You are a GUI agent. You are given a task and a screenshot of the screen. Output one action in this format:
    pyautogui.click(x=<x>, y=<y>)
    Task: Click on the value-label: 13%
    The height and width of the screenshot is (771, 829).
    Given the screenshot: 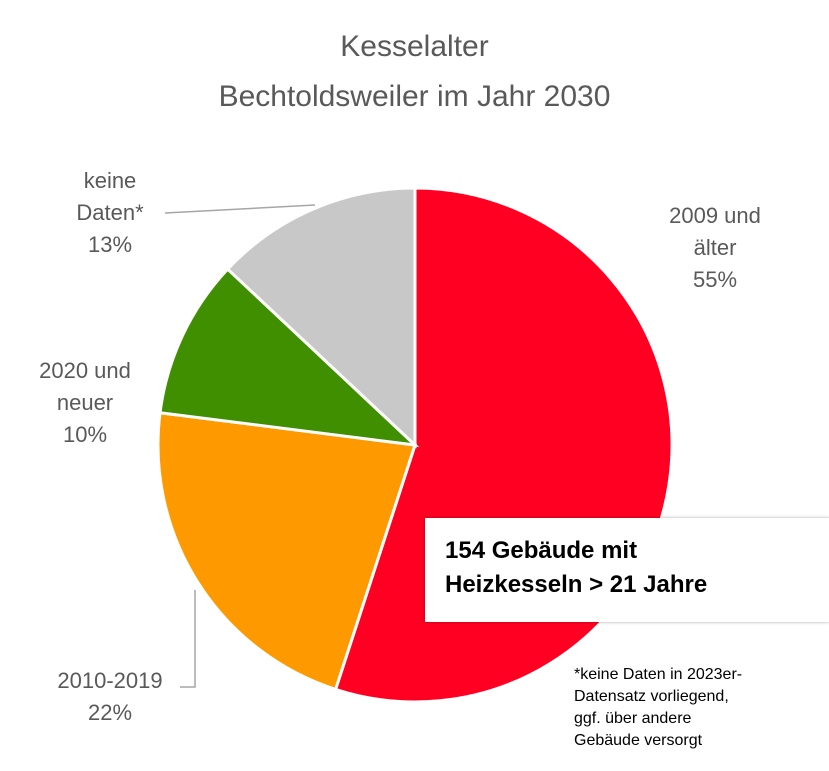 What is the action you would take?
    pyautogui.click(x=110, y=244)
    